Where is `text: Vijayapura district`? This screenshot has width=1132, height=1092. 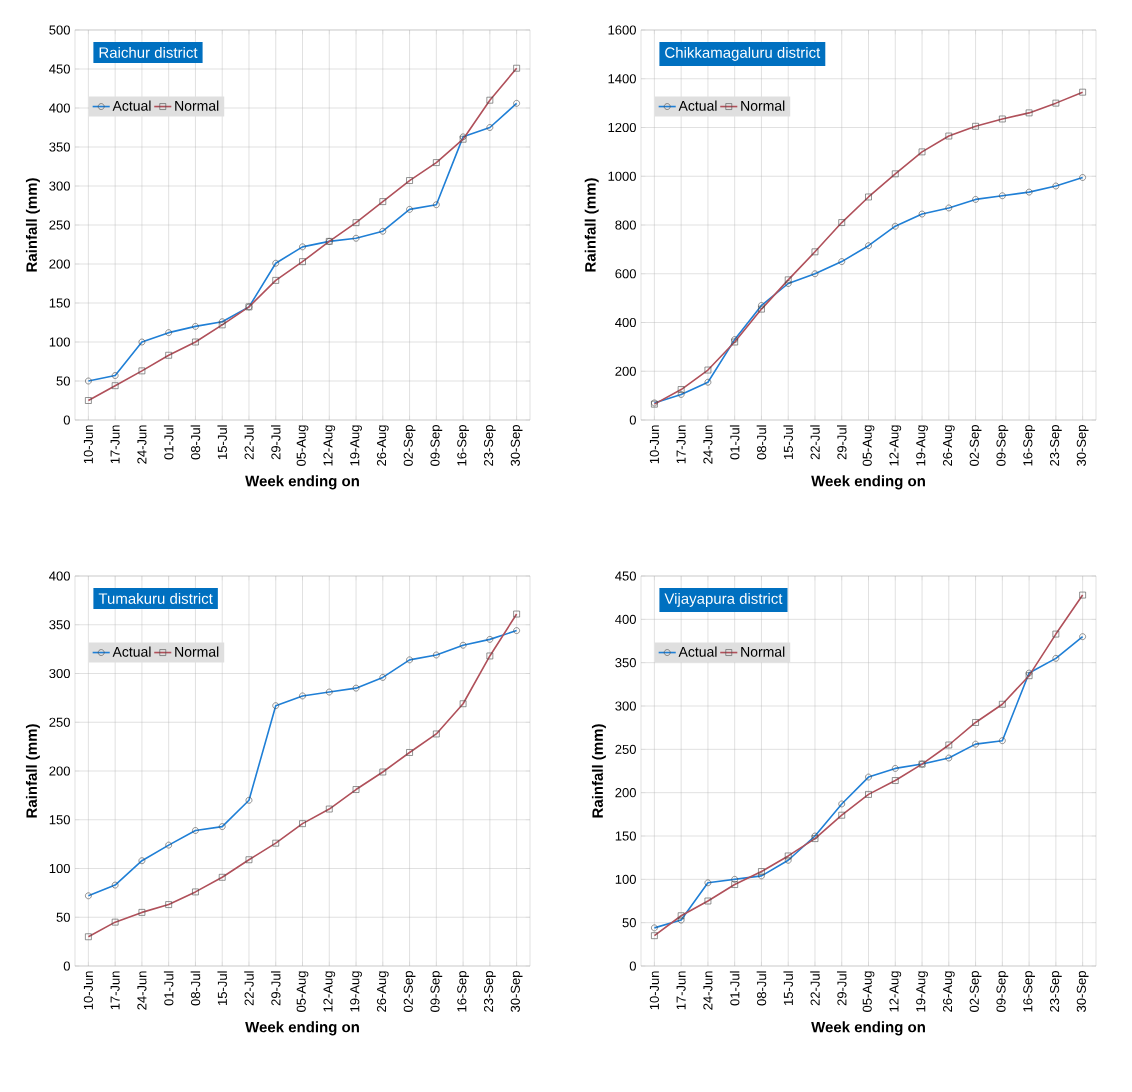 text: Vijayapura district is located at coordinates (723, 599).